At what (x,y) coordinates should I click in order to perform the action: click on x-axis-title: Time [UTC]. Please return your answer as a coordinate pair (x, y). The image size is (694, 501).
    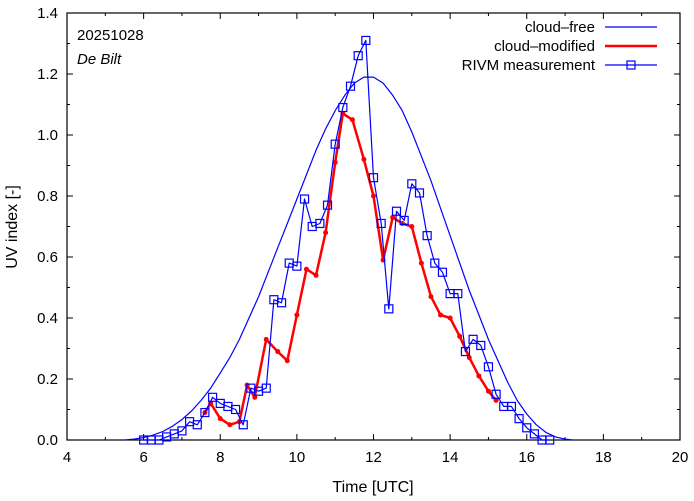
    Looking at the image, I should click on (372, 487).